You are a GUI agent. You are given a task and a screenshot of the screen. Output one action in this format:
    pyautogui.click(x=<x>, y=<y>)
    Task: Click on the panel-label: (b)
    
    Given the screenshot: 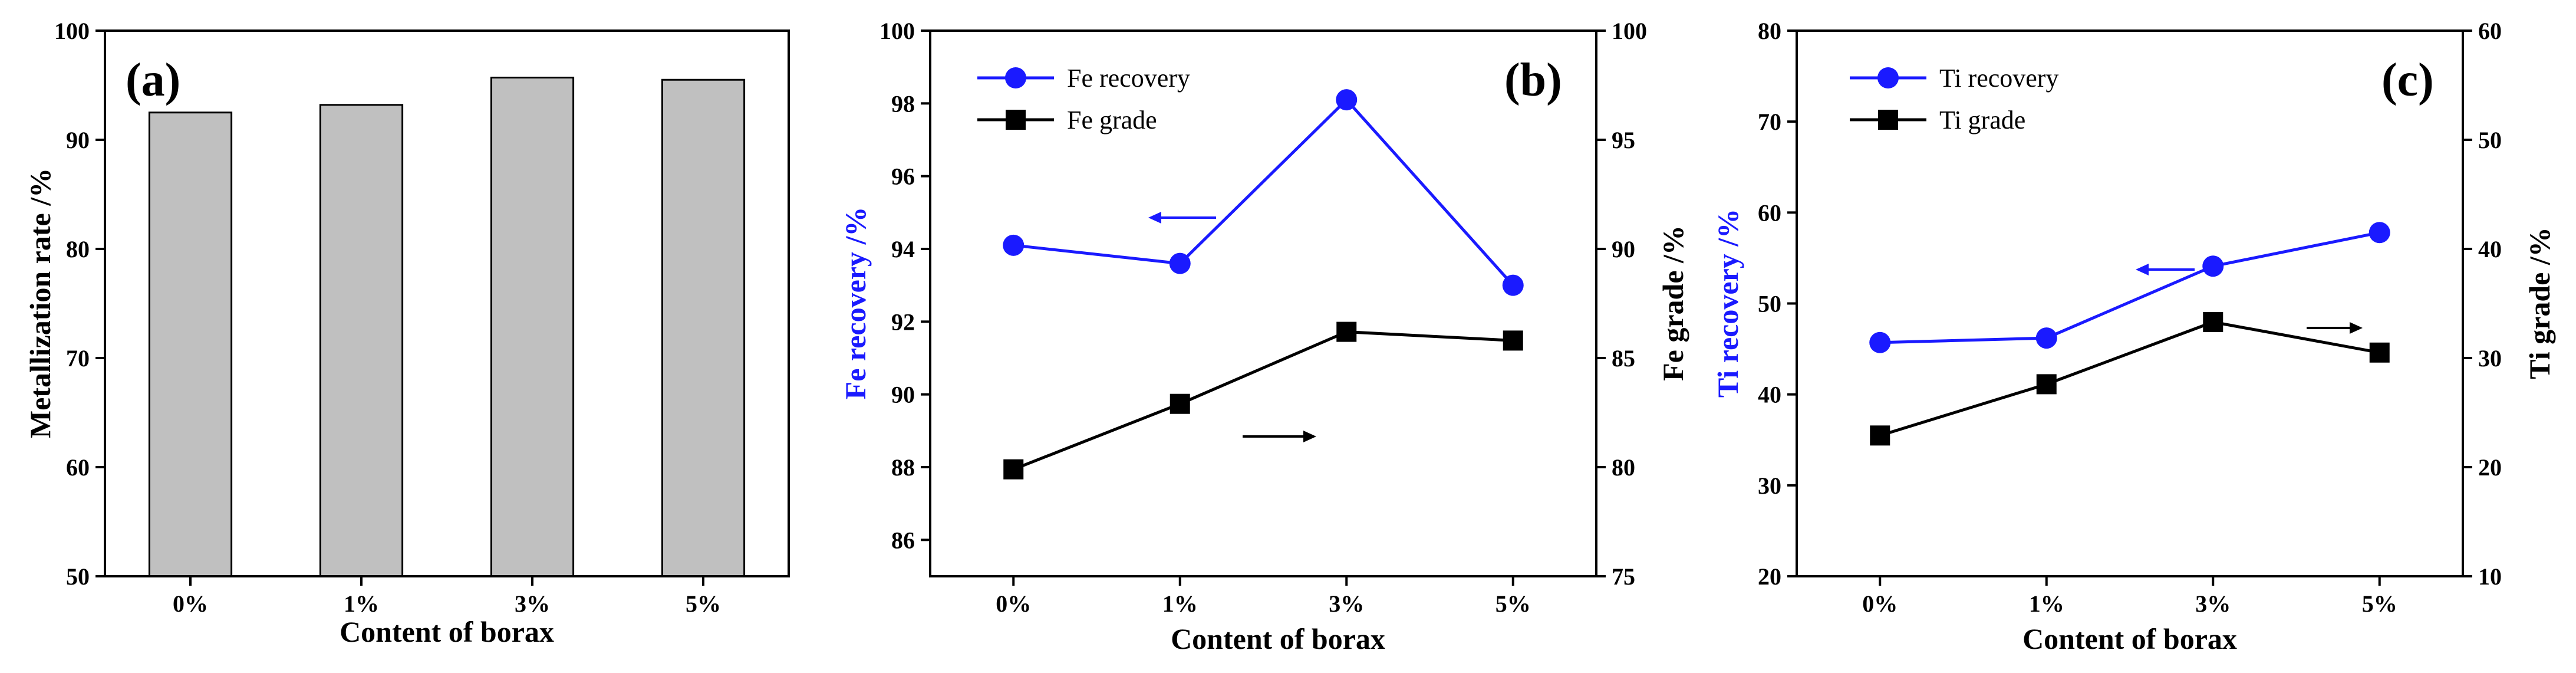 What is the action you would take?
    pyautogui.click(x=1533, y=80)
    